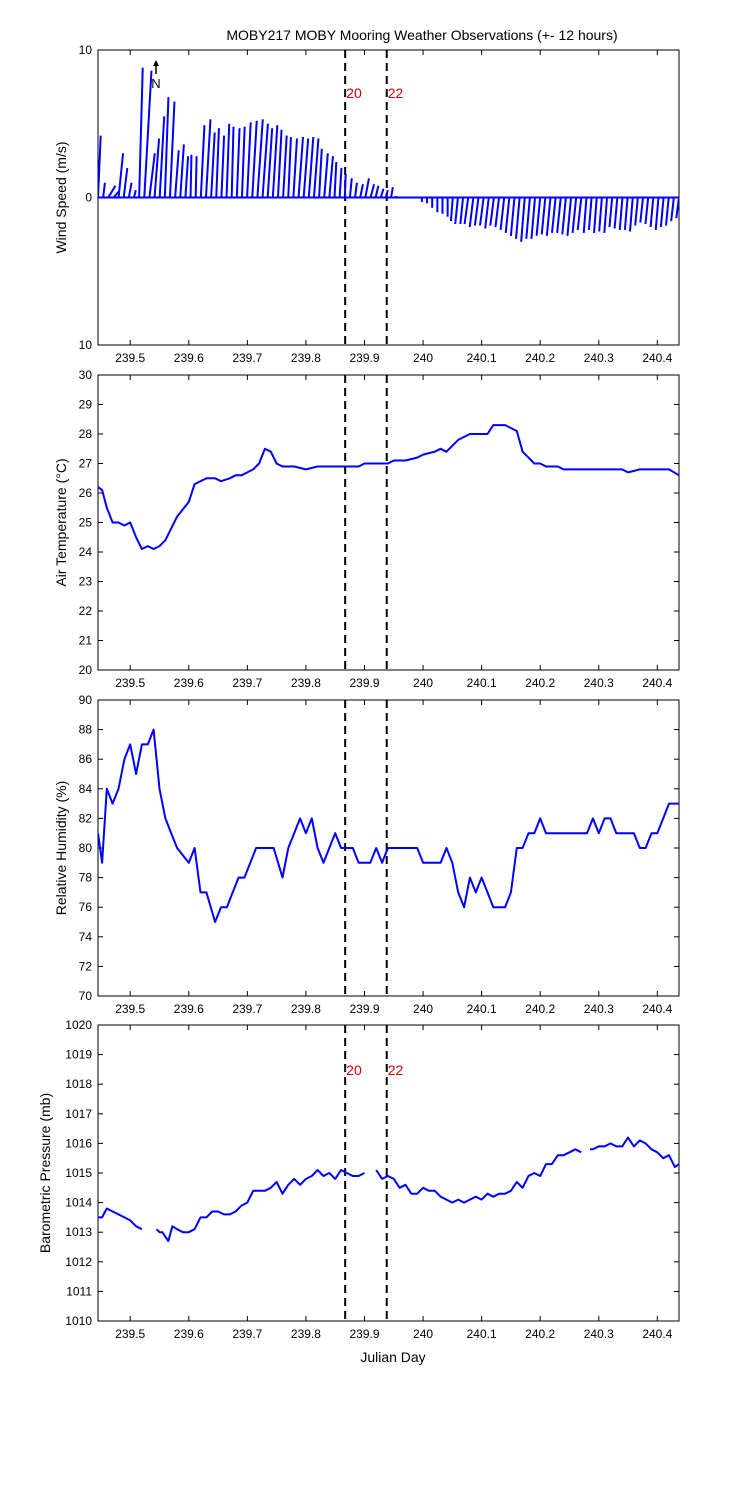  What do you see at coordinates (78, 1321) in the screenshot?
I see `y-tick-label: 1010` at bounding box center [78, 1321].